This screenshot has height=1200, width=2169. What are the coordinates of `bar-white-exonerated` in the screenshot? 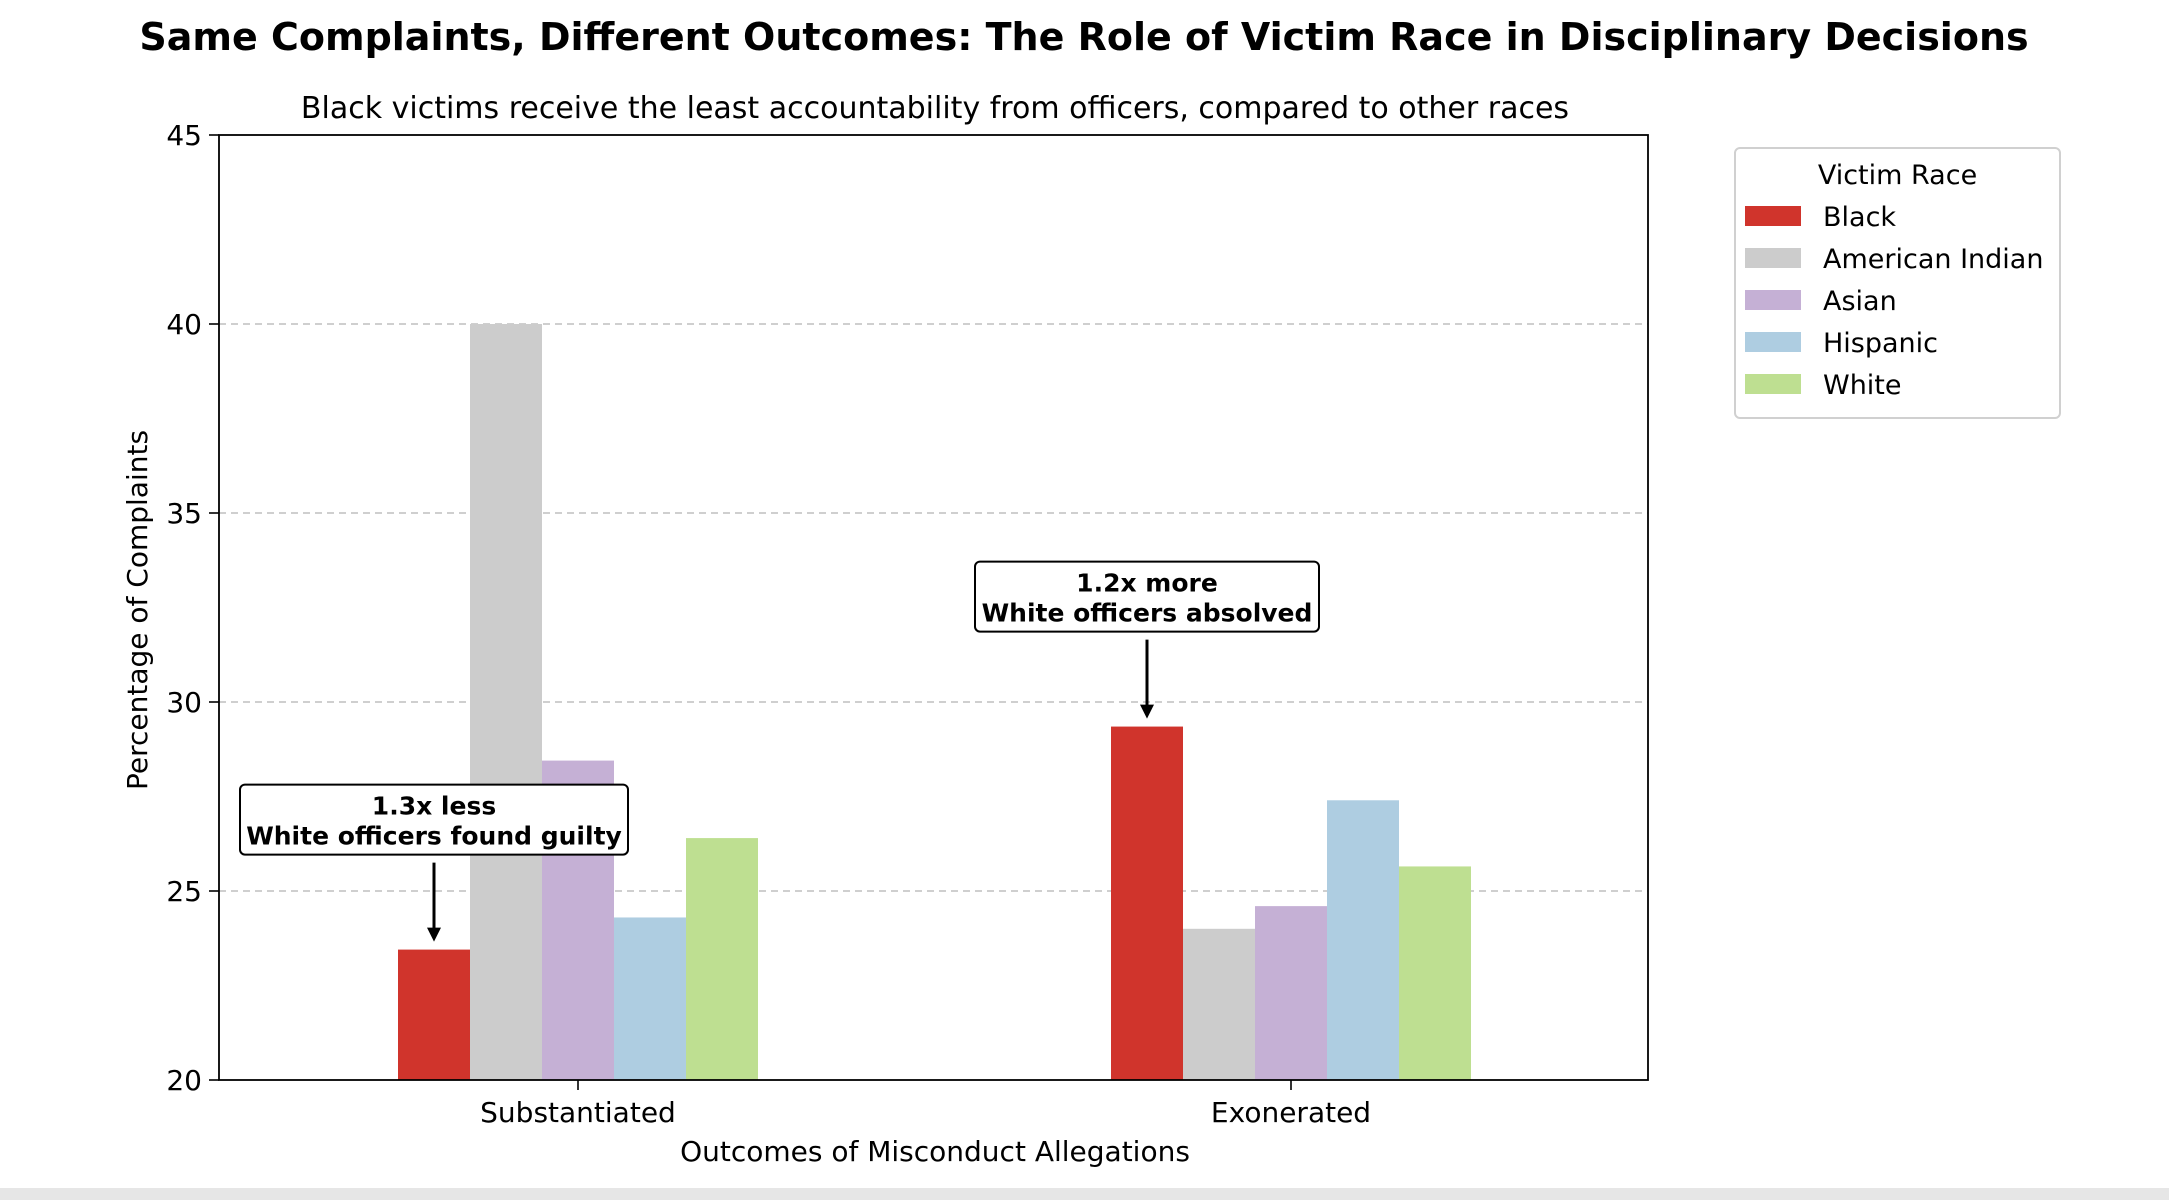 It's located at (1435, 973).